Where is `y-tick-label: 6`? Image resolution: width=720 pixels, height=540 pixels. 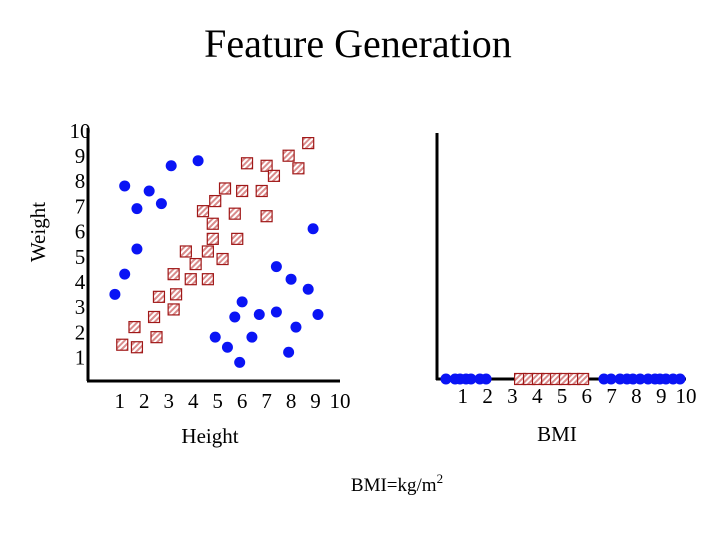
y-tick-label: 6 is located at coordinates (80, 232).